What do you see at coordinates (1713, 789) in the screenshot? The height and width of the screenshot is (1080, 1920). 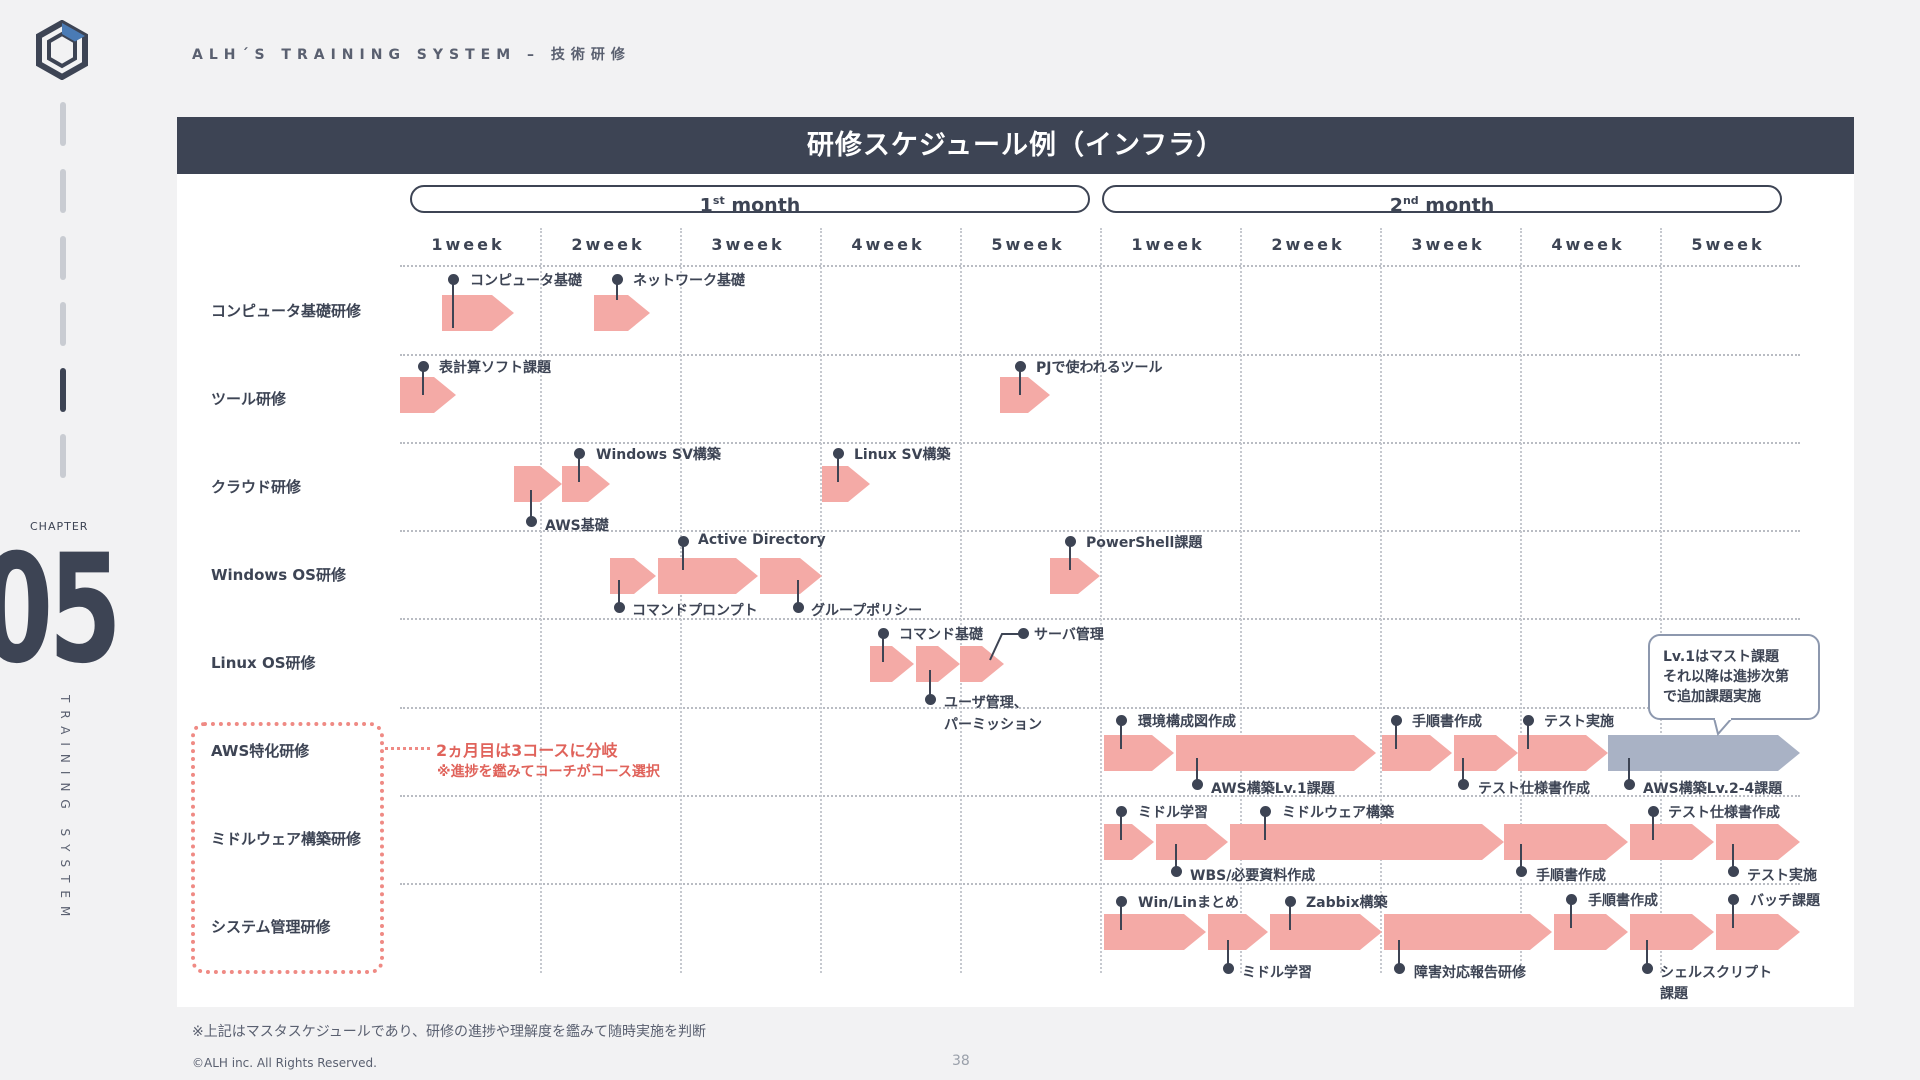 I see `task-label: AWS構築Lv.2-4課題` at bounding box center [1713, 789].